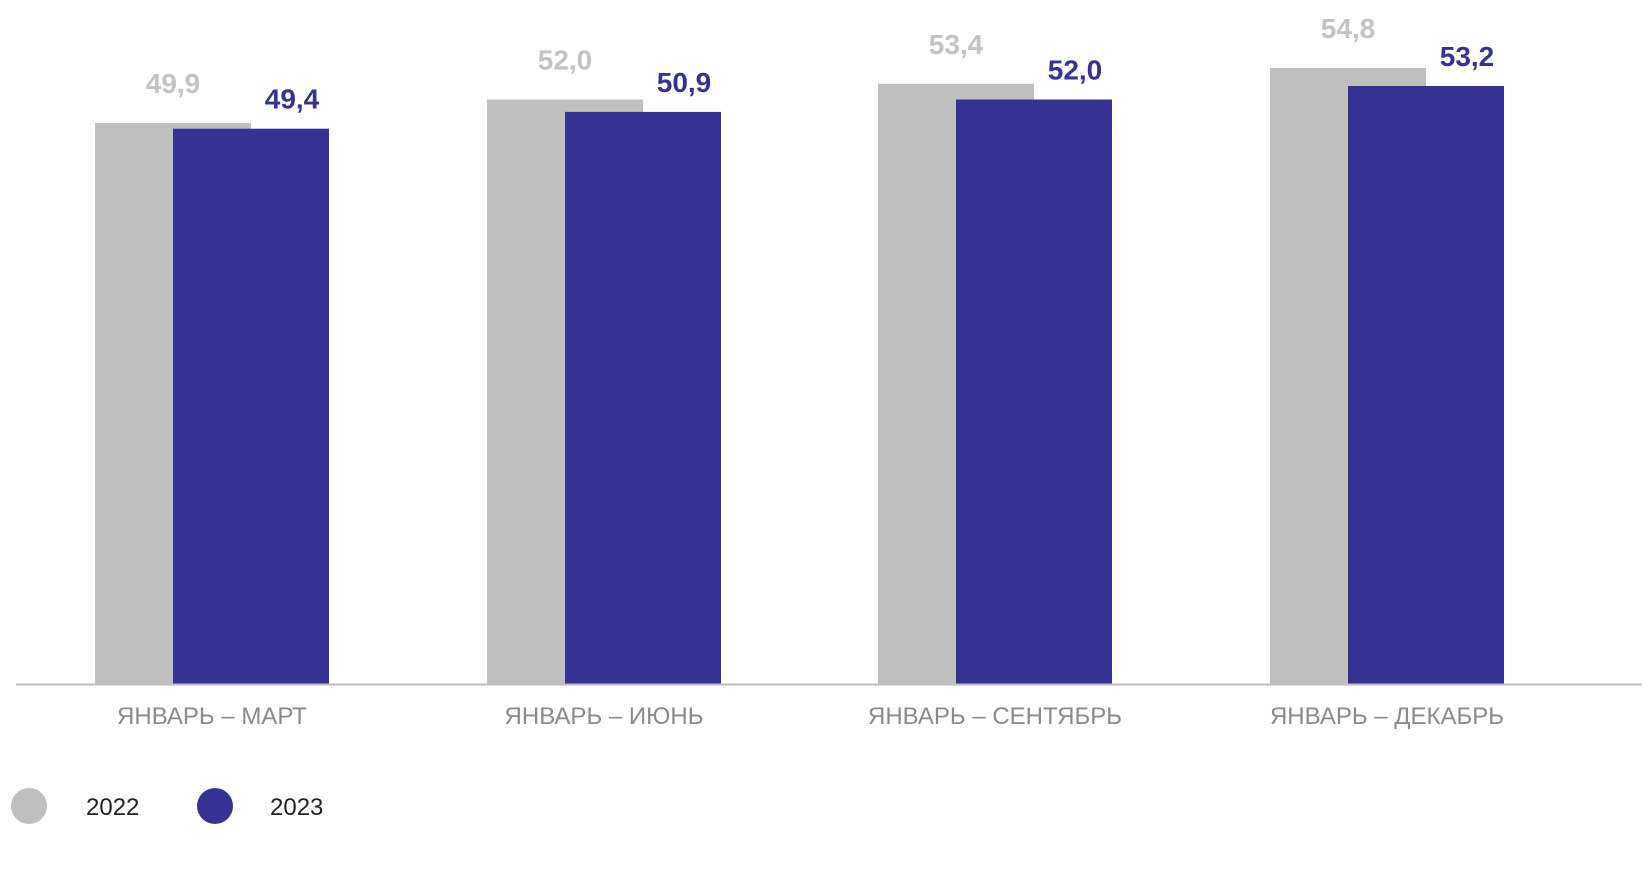 This screenshot has height=870, width=1642. What do you see at coordinates (167, 806) in the screenshot?
I see `legend: 2022 2023` at bounding box center [167, 806].